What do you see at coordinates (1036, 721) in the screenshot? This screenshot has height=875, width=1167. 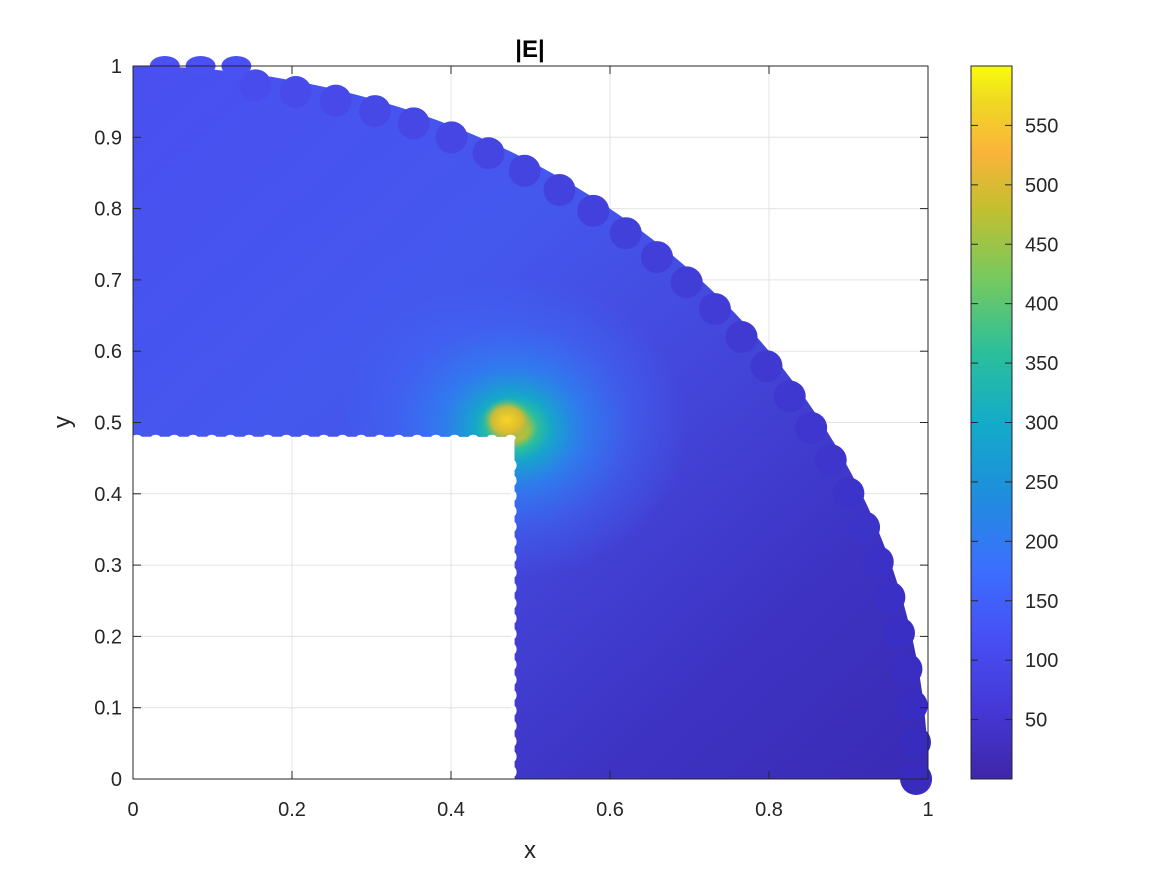 I see `colorbar-tick-label: 50` at bounding box center [1036, 721].